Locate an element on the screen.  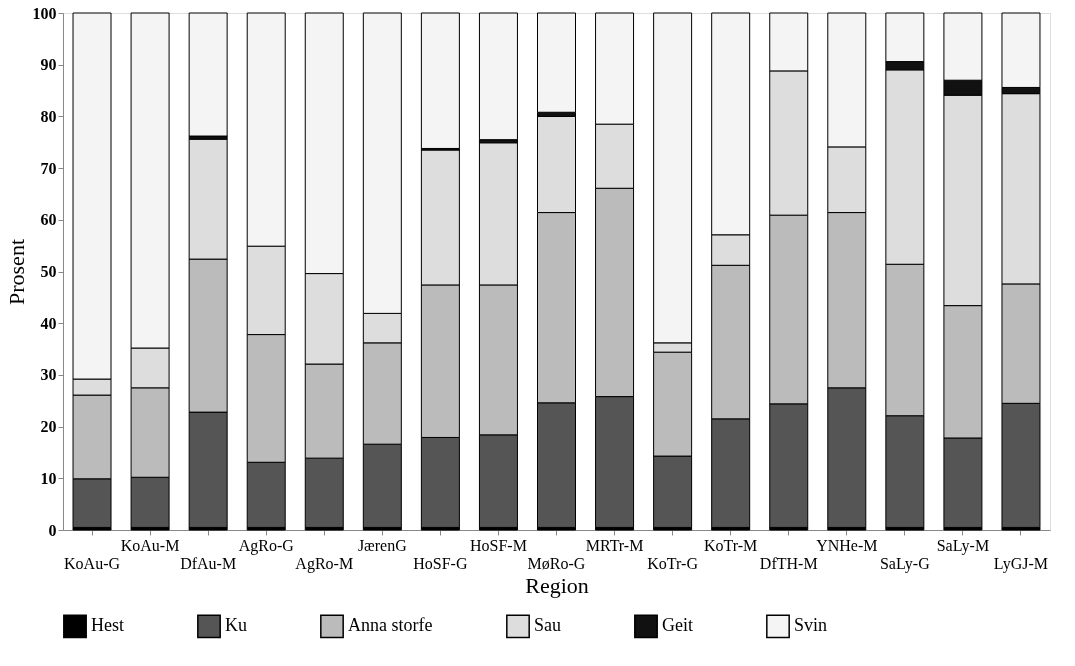
x-tick-label: DfTH-M is located at coordinates (788, 563).